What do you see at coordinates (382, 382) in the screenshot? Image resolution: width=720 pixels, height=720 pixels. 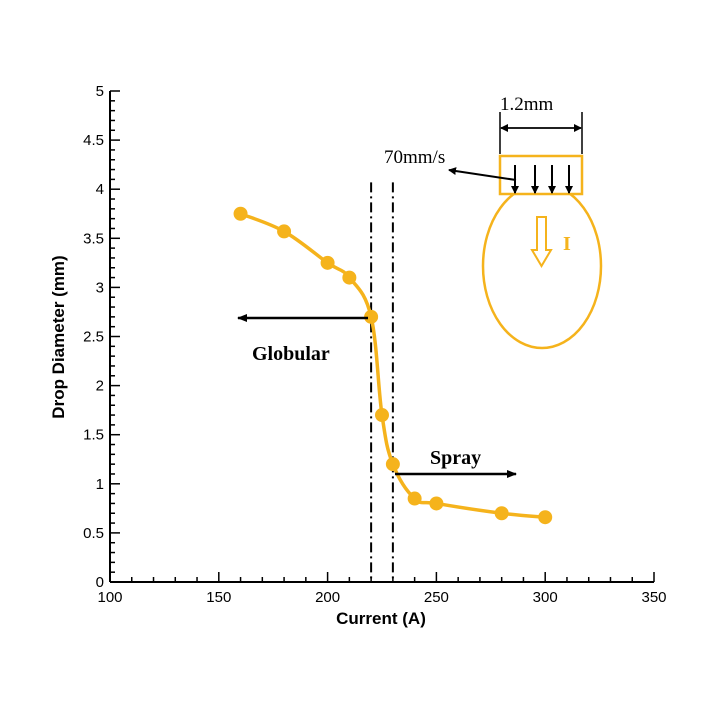 I see `regime-boundary-lines` at bounding box center [382, 382].